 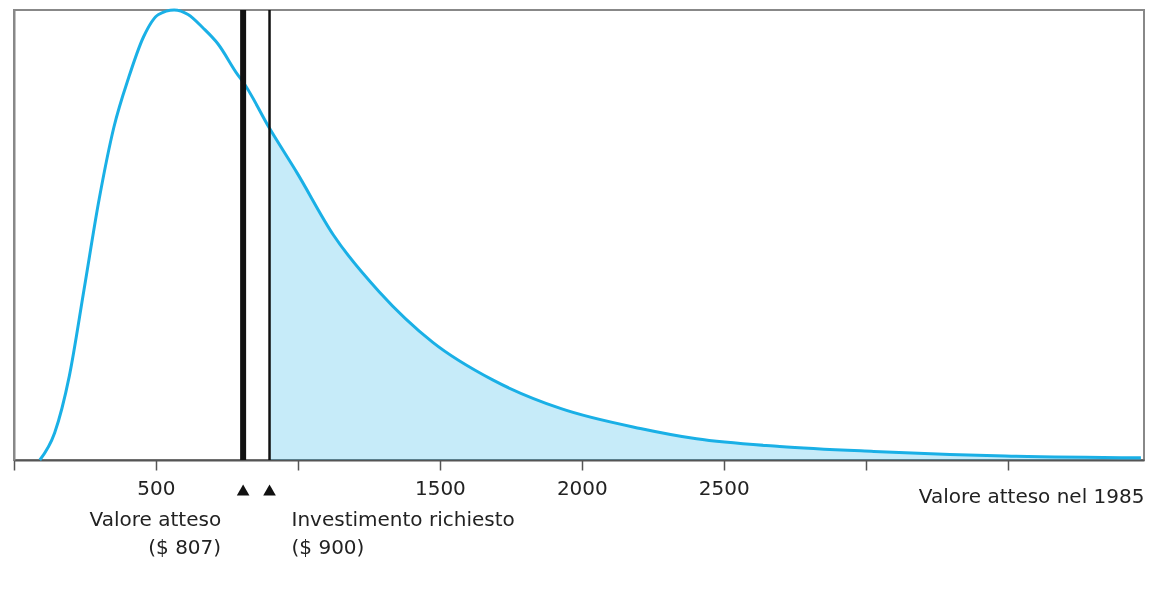 What do you see at coordinates (724, 487) in the screenshot?
I see `x-tick-label: 2500` at bounding box center [724, 487].